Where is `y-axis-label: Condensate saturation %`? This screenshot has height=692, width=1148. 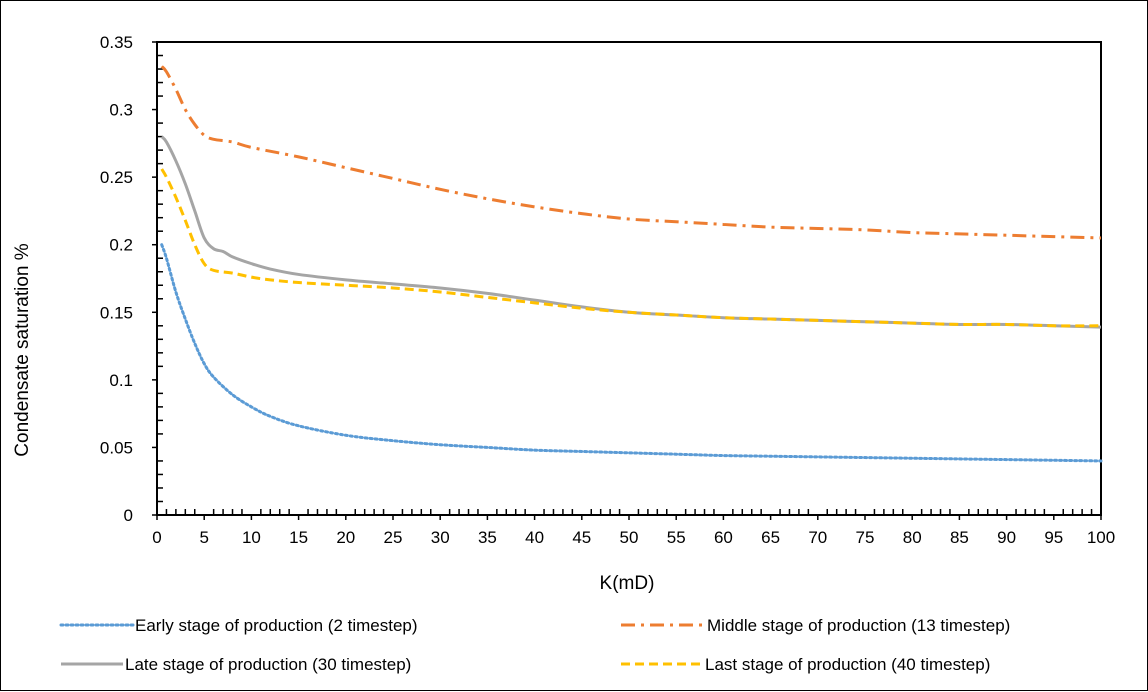 y-axis-label: Condensate saturation % is located at coordinates (22, 349).